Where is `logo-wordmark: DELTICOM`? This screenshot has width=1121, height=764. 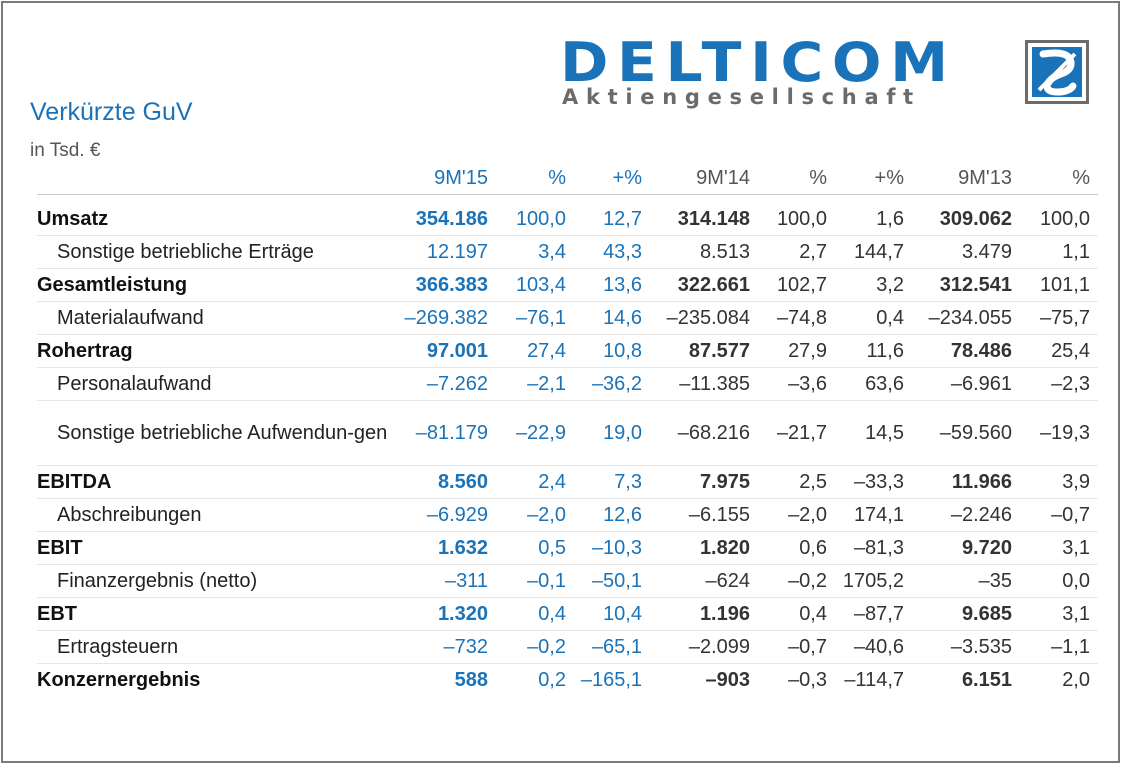
logo-wordmark: DELTICOM is located at coordinates (758, 62).